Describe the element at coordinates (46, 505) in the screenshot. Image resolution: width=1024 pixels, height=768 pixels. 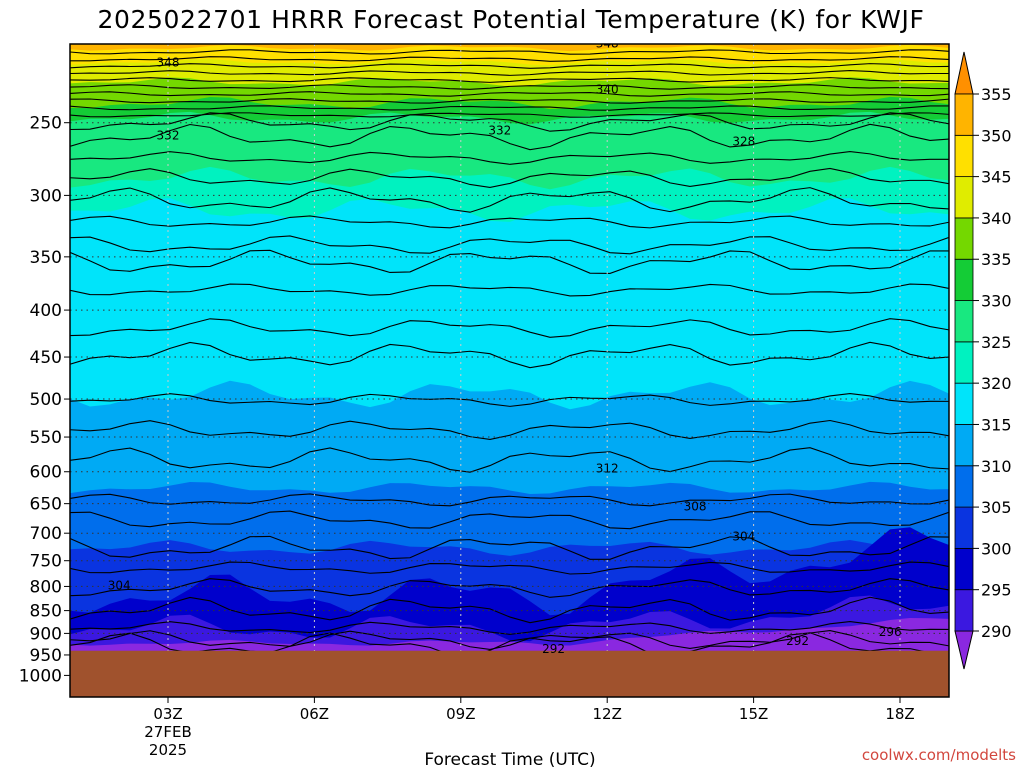
I see `y-tick-label-650: 650` at that location.